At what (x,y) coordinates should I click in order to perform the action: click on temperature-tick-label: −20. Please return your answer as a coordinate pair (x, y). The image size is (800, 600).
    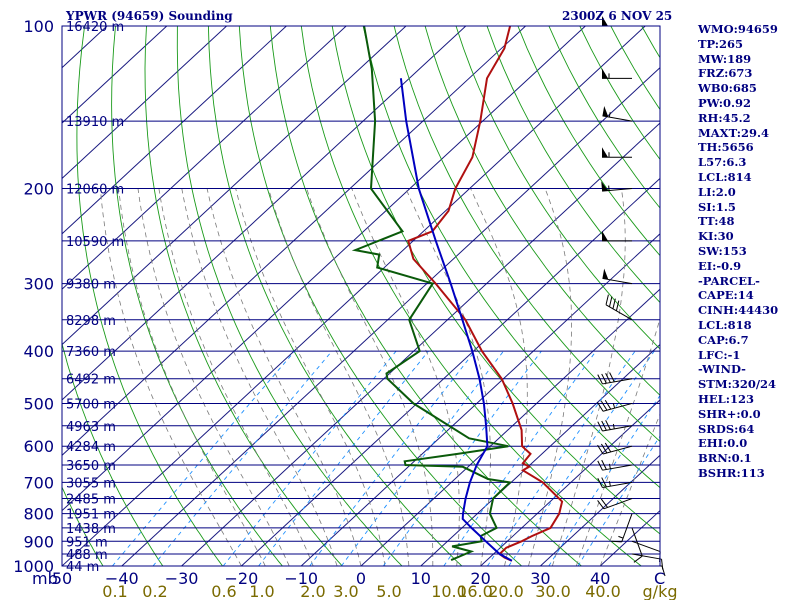
    Looking at the image, I should click on (242, 578).